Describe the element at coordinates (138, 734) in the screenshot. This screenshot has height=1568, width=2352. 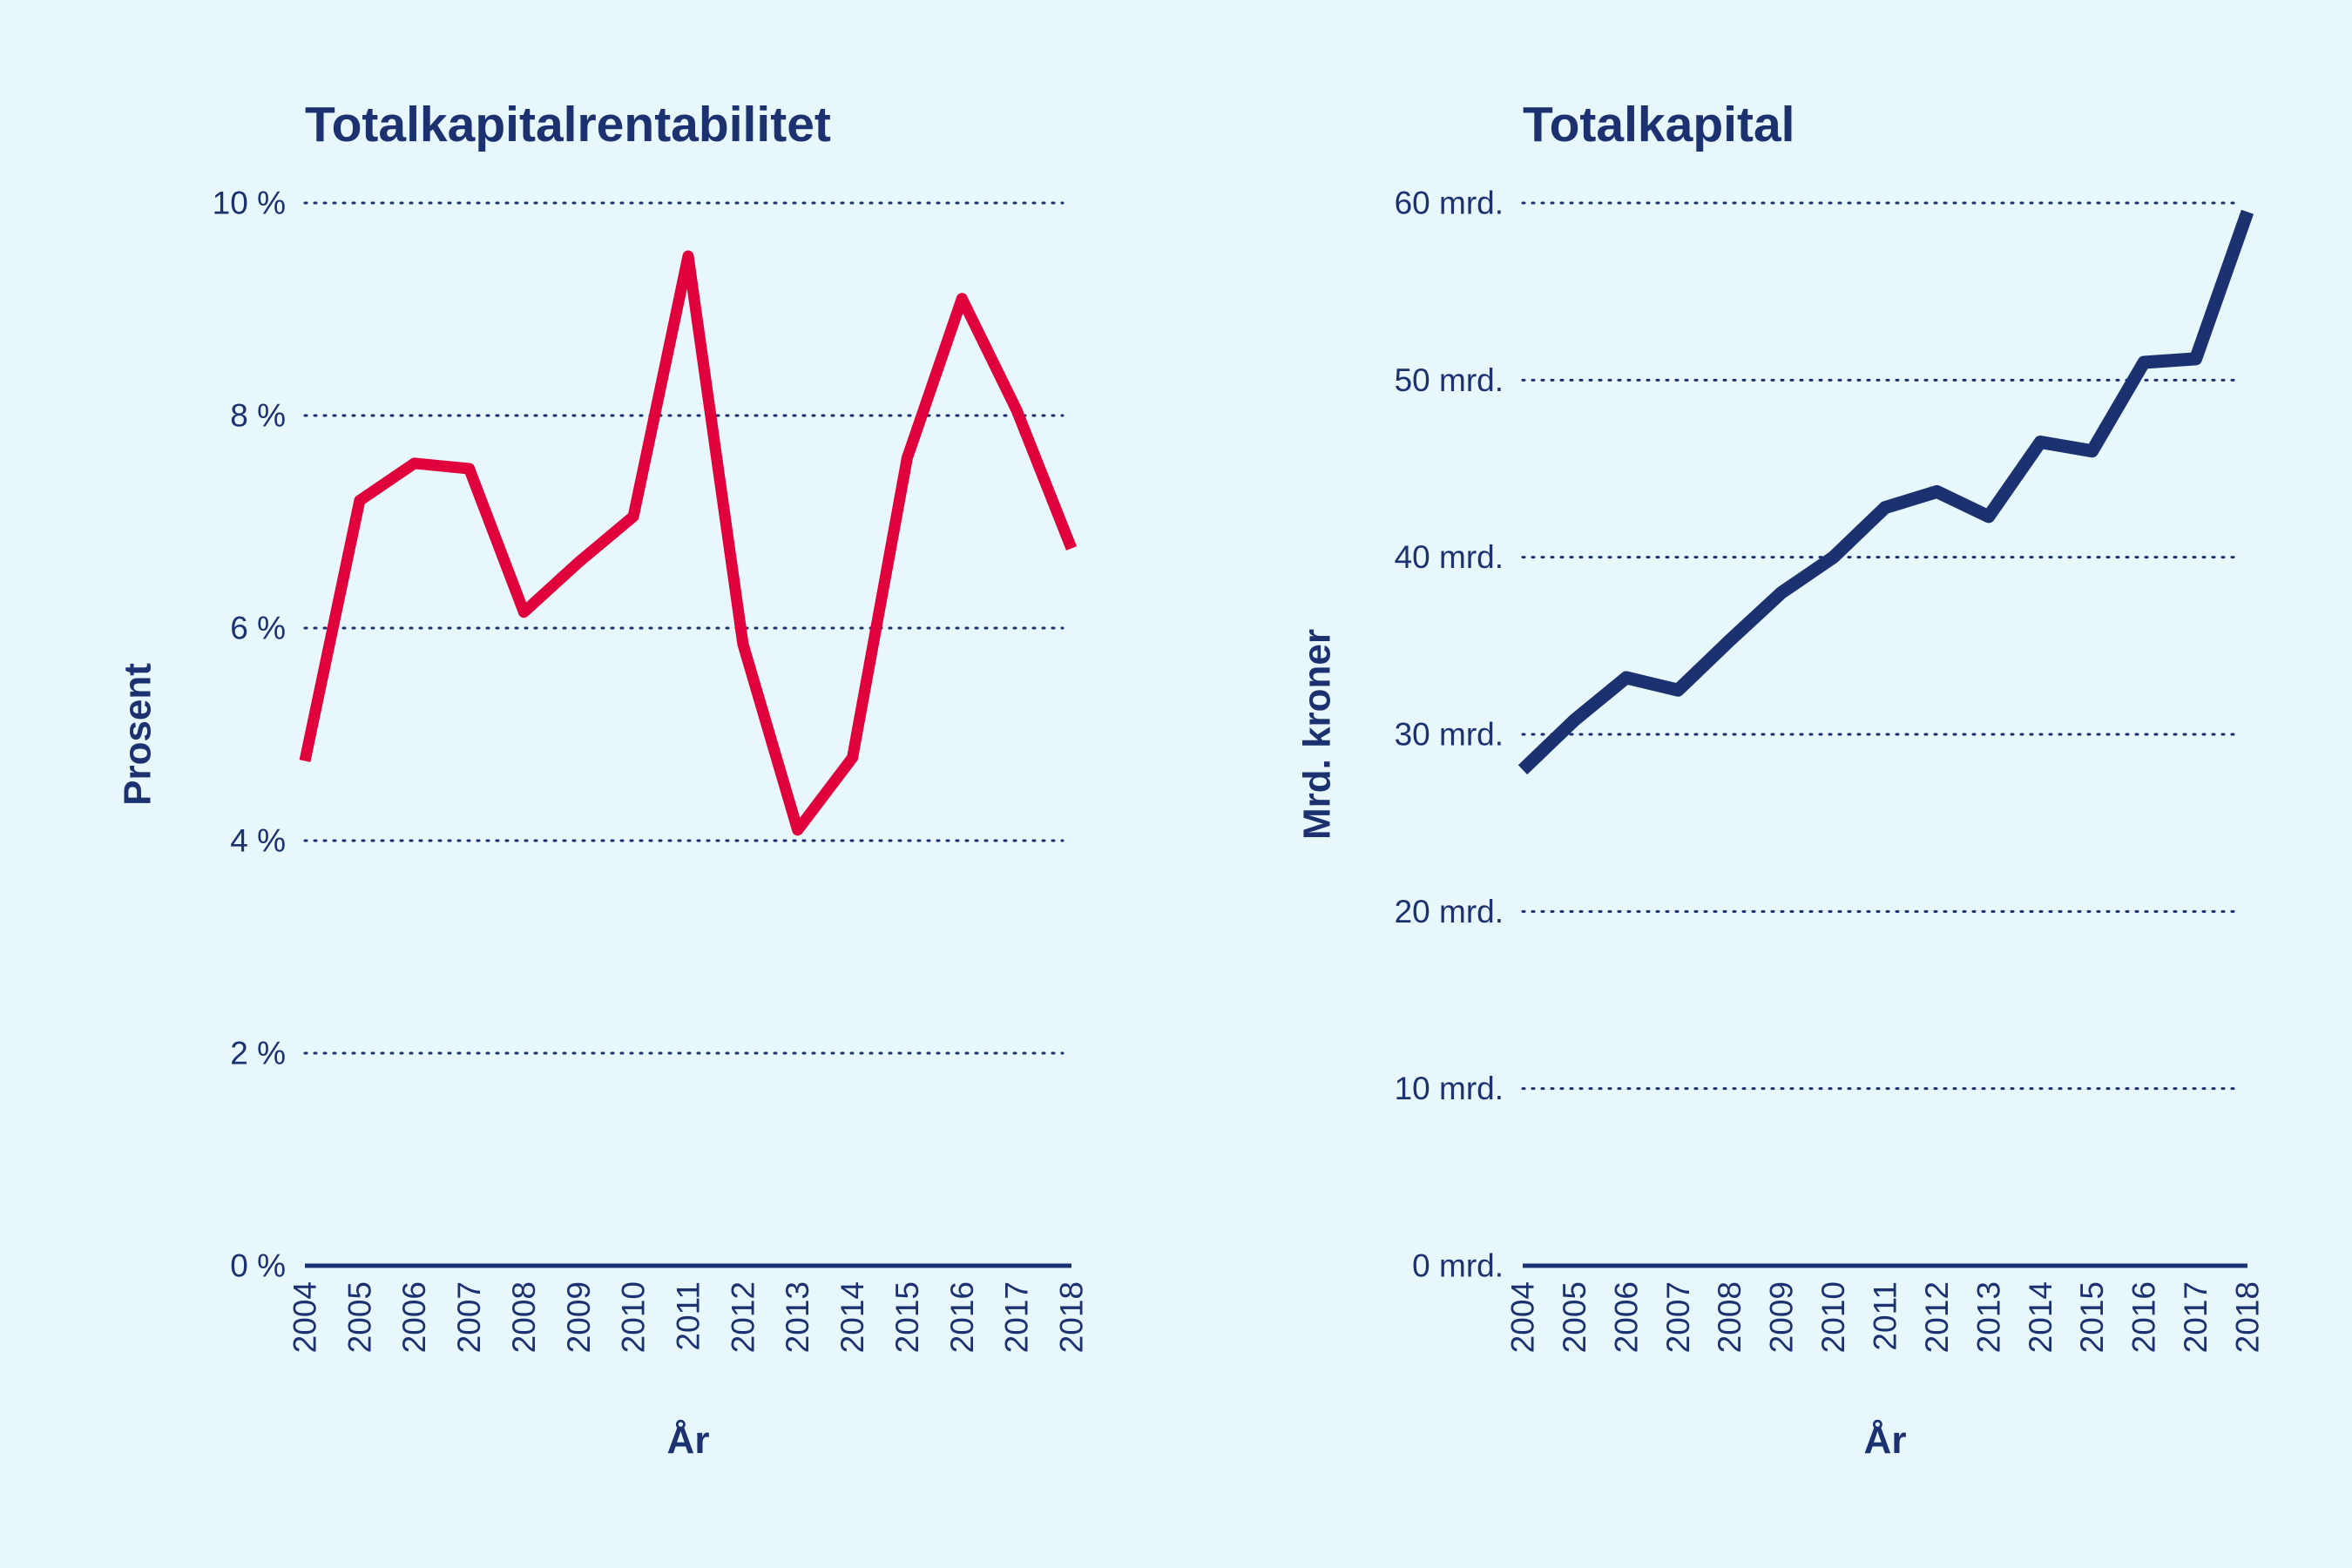
I see `y-axis-label: Prosent` at that location.